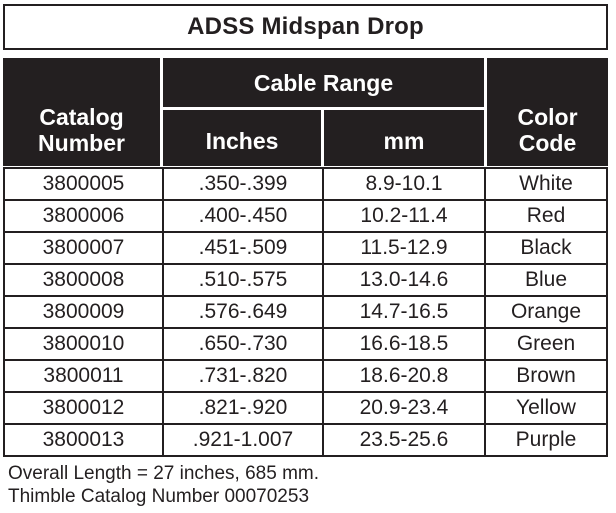 Image resolution: width=616 pixels, height=513 pixels. Describe the element at coordinates (243, 184) in the screenshot. I see `cell-inches: .350-.399` at that location.